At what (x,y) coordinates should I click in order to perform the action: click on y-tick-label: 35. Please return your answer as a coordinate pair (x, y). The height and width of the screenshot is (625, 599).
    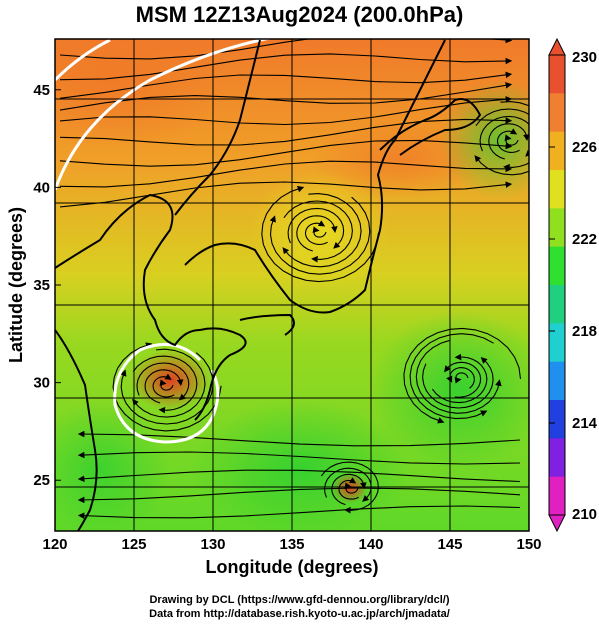
    Looking at the image, I should click on (41, 285).